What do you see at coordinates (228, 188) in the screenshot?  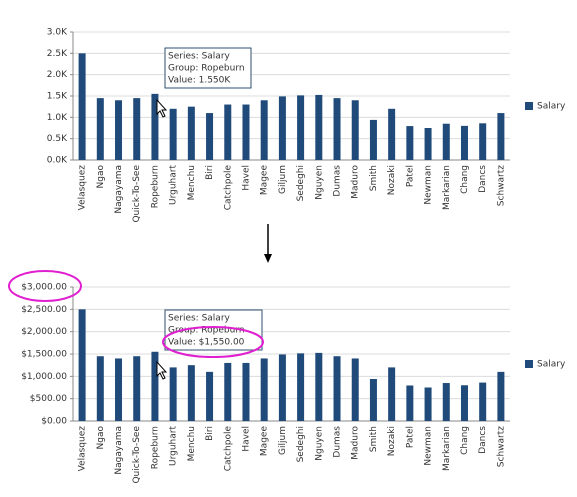 I see `x-tick-label: Catchpole` at bounding box center [228, 188].